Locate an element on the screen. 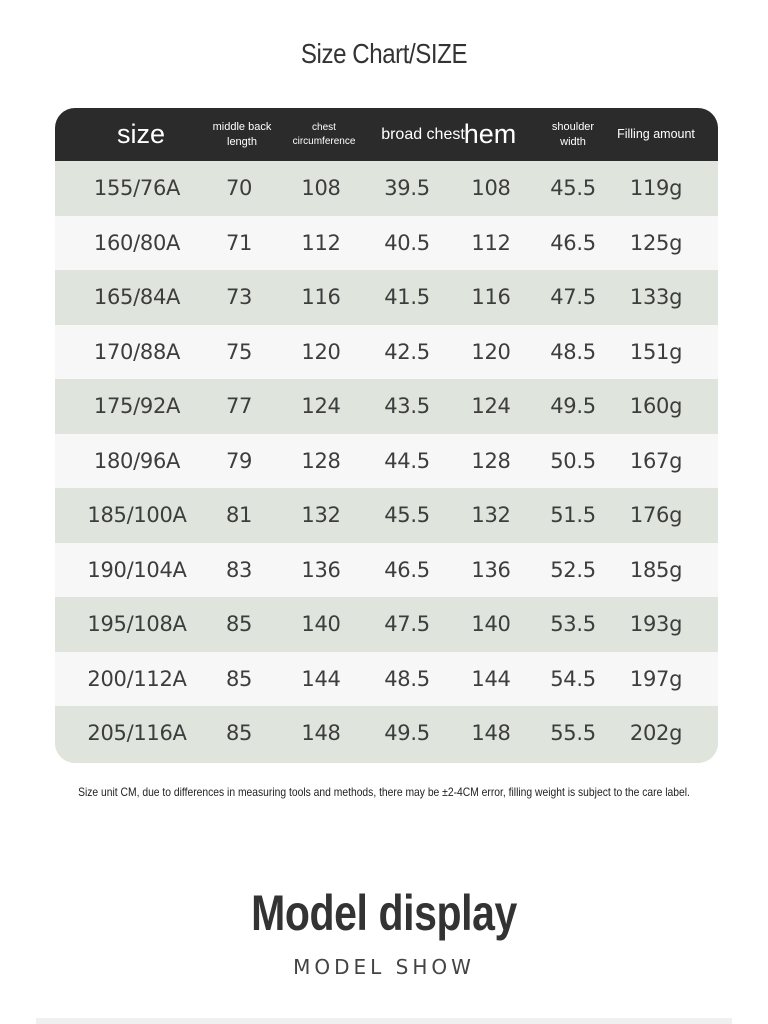 Image resolution: width=768 pixels, height=1024 pixels. cell-filling-amount: 125g is located at coordinates (656, 242).